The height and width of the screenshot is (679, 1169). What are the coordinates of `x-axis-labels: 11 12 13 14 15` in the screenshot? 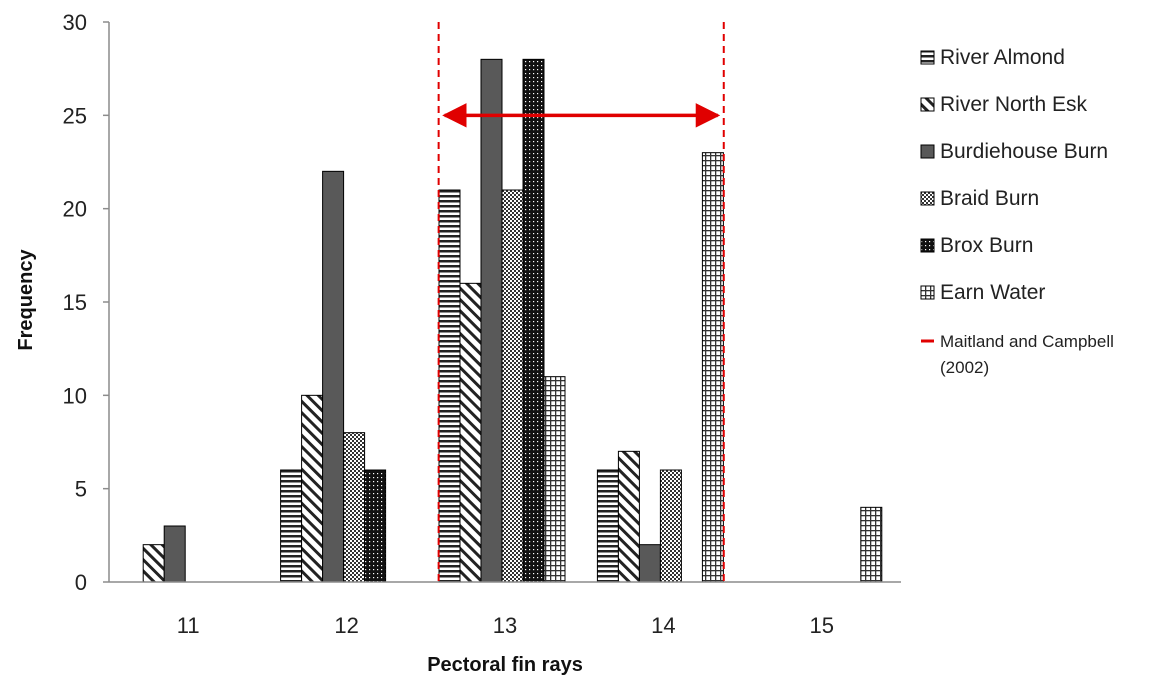 It's located at (505, 625).